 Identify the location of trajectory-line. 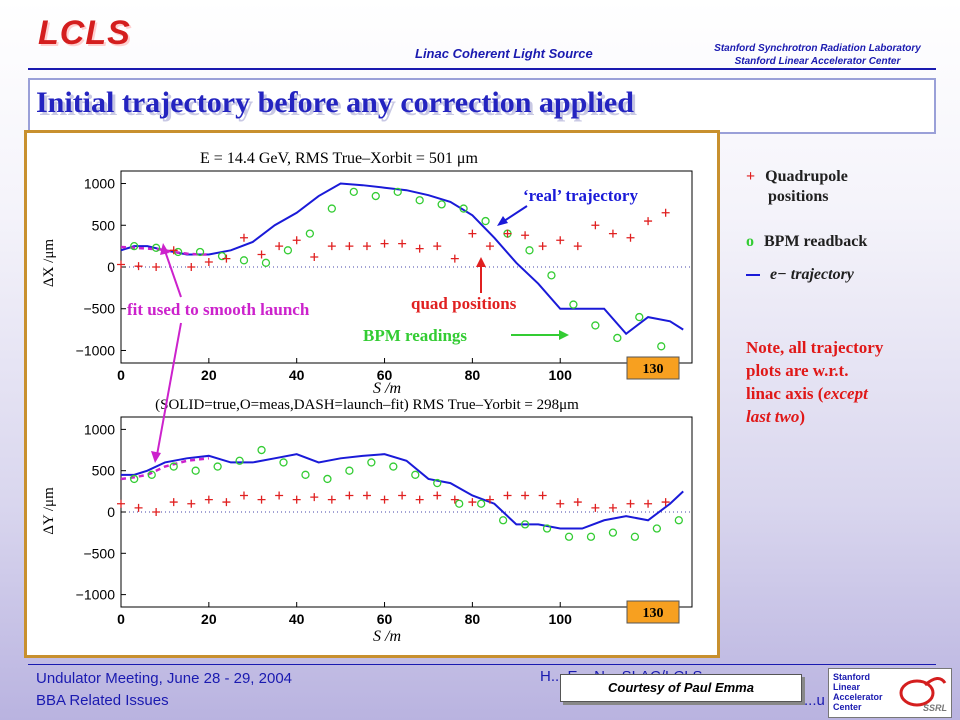
(402, 491).